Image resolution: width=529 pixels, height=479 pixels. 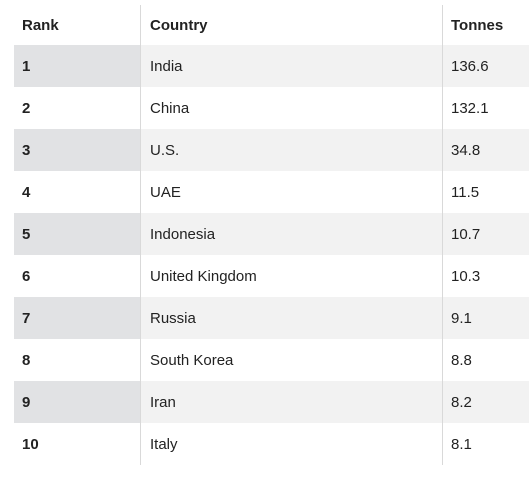 What do you see at coordinates (77, 108) in the screenshot?
I see `rank-cell: 2` at bounding box center [77, 108].